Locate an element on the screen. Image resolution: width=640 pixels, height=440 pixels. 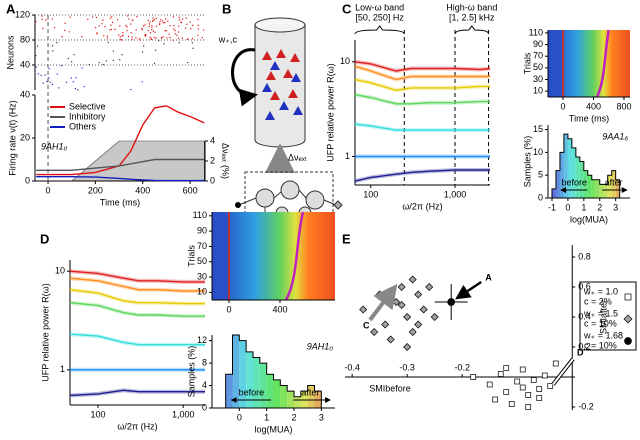
y-axis-label: SMIafter is located at coordinates (604, 317).